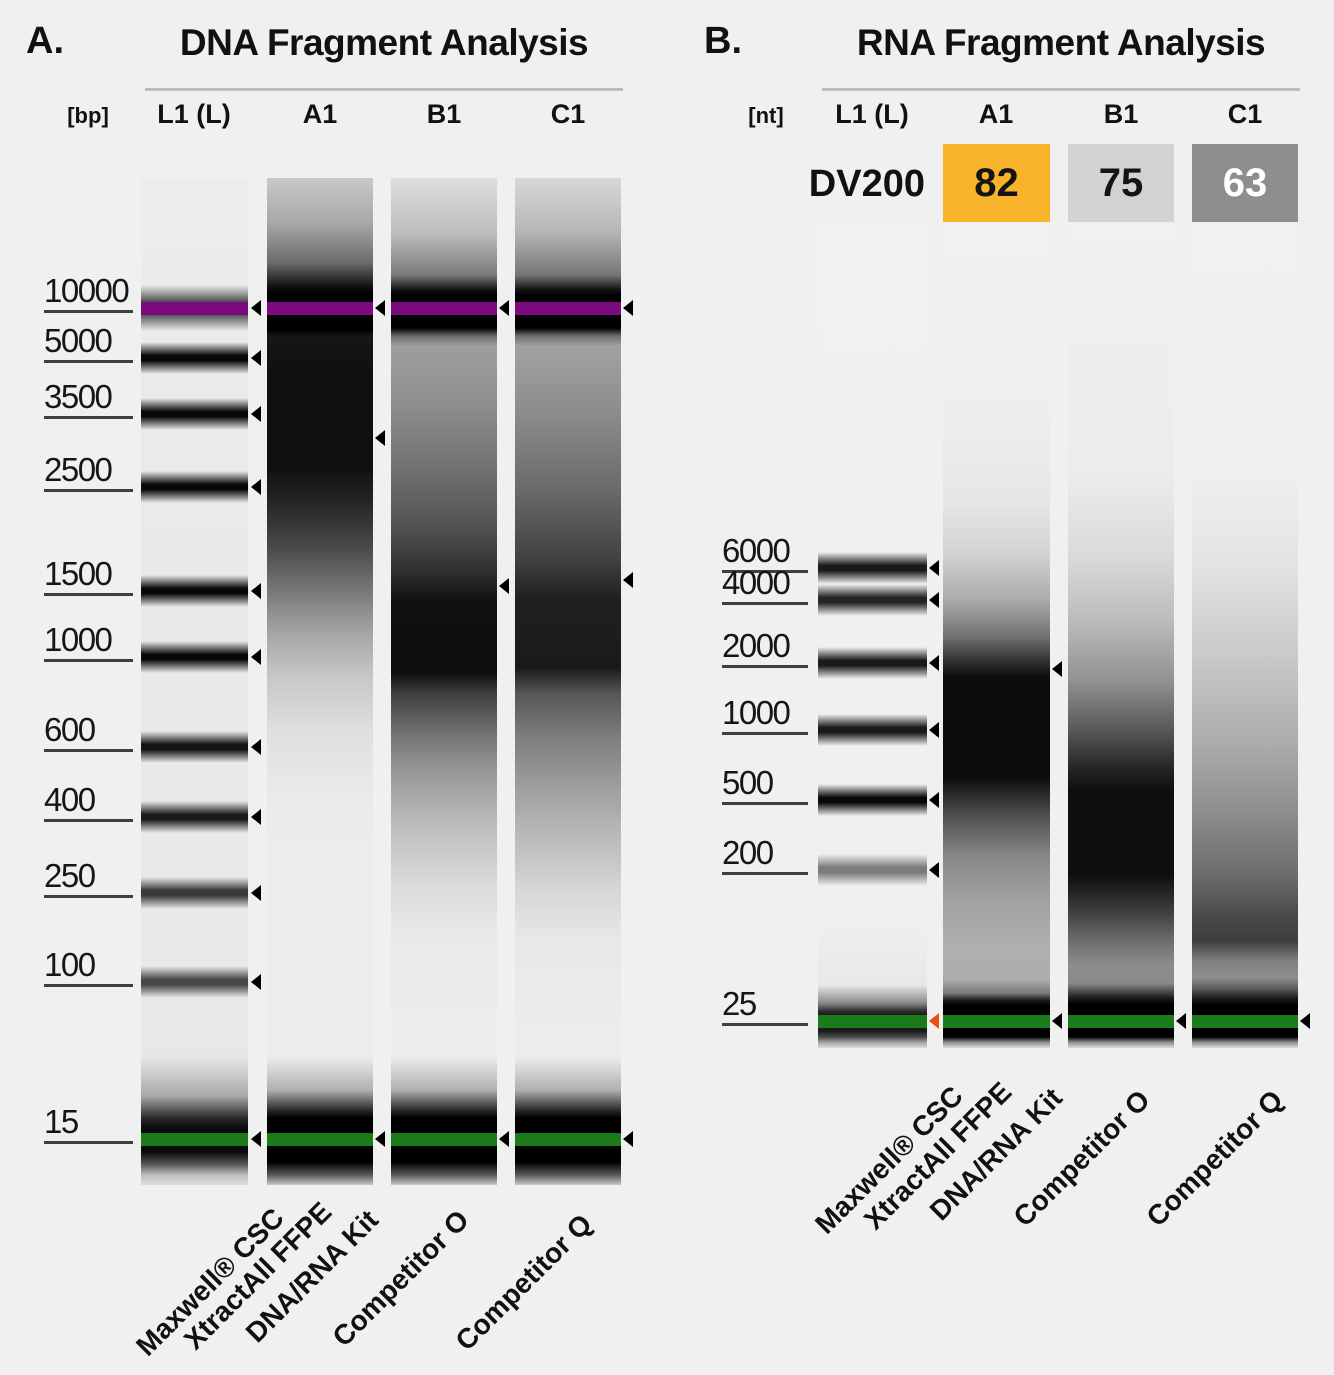  Describe the element at coordinates (1245, 114) in the screenshot. I see `panel-b-header-c1: C1` at that location.